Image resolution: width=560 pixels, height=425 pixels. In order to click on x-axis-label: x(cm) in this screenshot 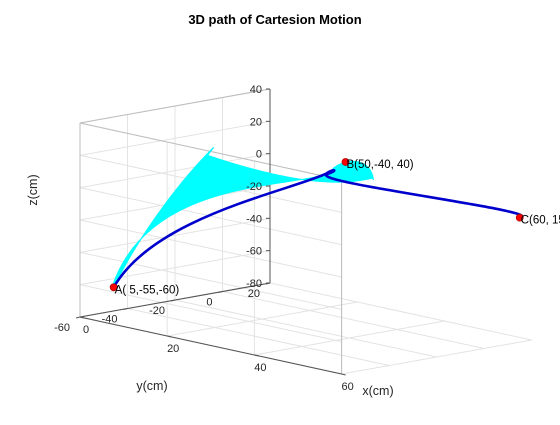, I will do `click(377, 391)`.